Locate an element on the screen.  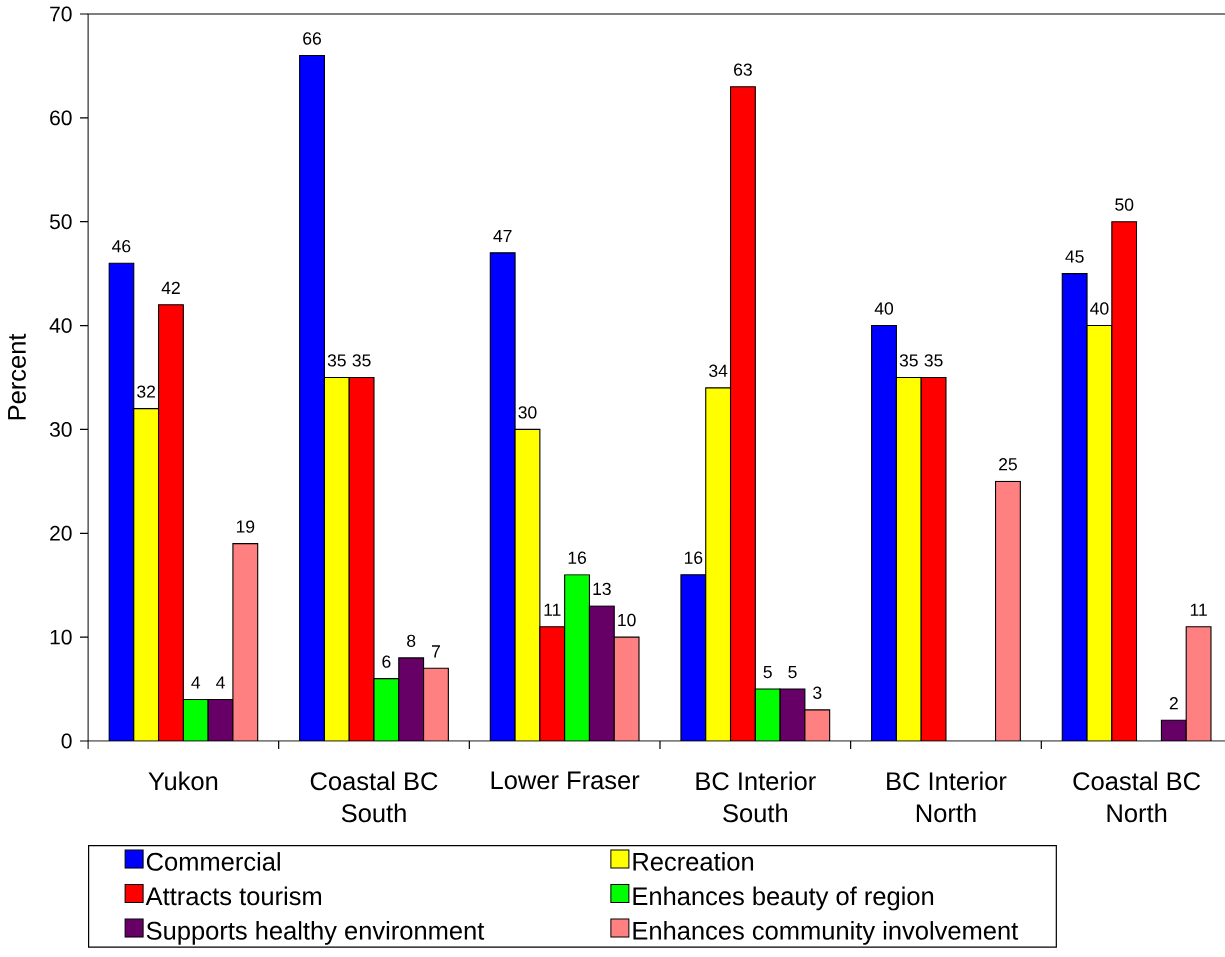
data-label: 32 is located at coordinates (146, 391).